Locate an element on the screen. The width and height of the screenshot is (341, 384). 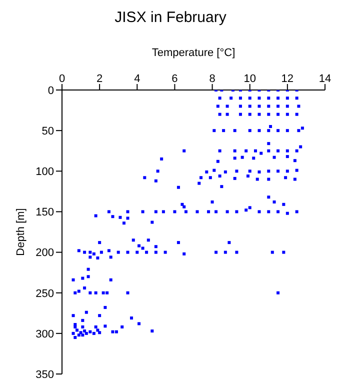
chart-title: JISX in February is located at coordinates (171, 18).